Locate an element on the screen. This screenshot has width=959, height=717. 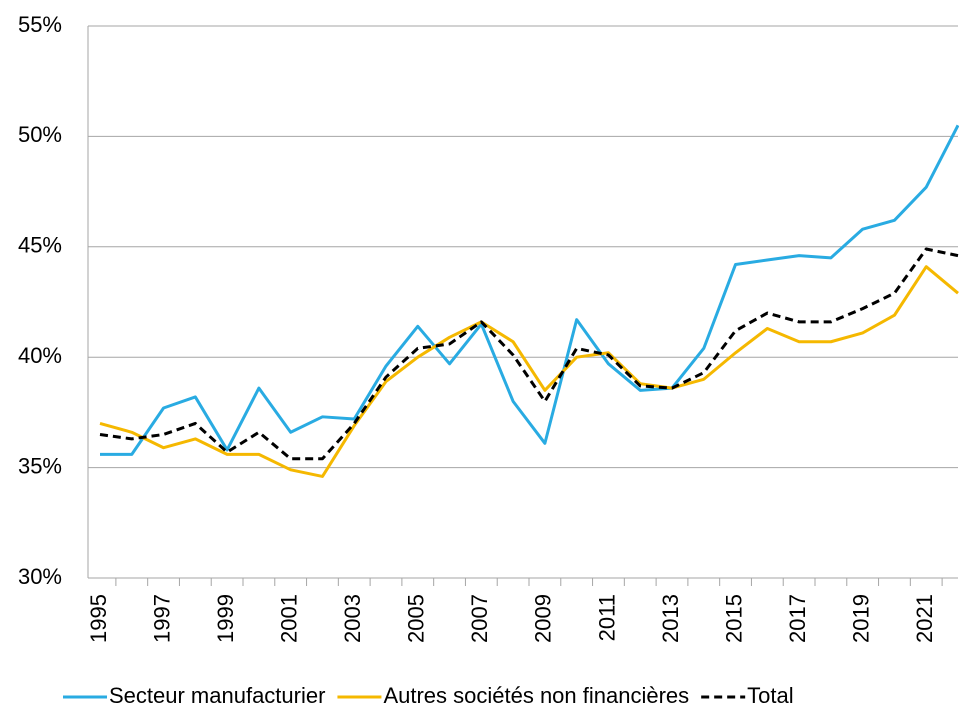
x-tick-label: 1997 is located at coordinates (161, 618).